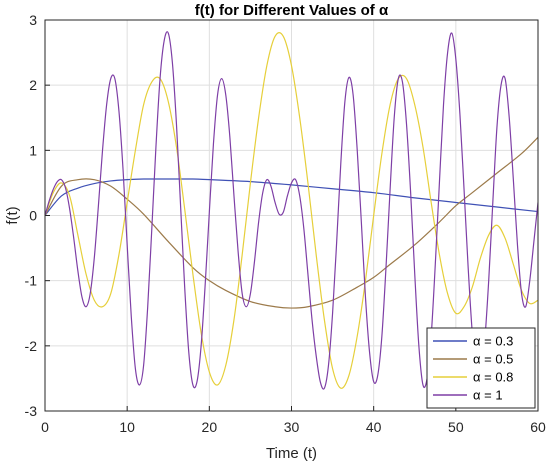 The height and width of the screenshot is (465, 550). What do you see at coordinates (33, 216) in the screenshot?
I see `y-tick-label: 0` at bounding box center [33, 216].